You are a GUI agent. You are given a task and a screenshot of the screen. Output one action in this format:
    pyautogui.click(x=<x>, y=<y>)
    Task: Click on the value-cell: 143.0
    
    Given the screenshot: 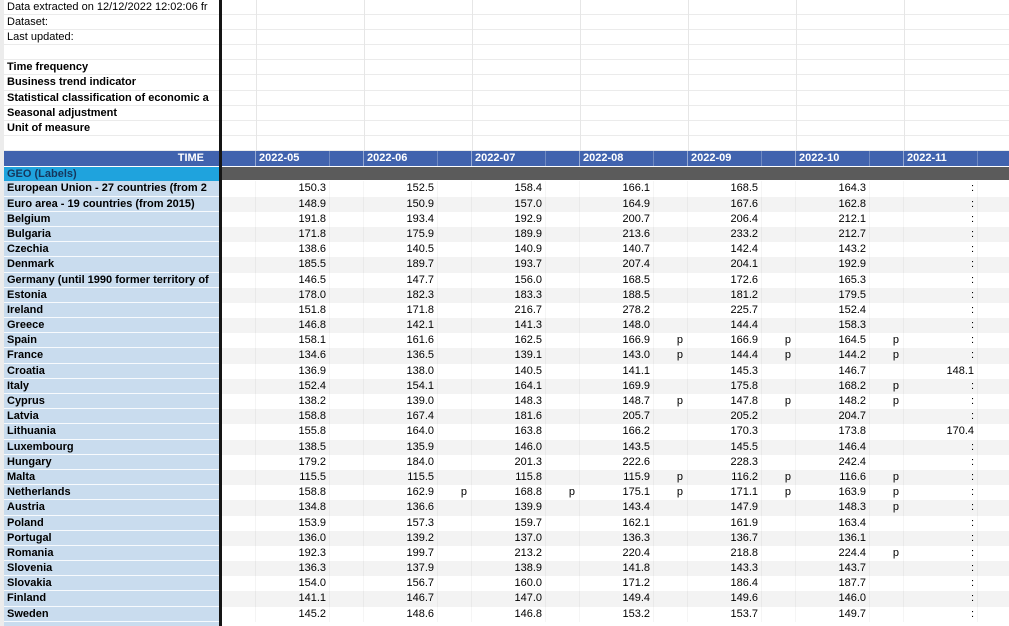 What is the action you would take?
    pyautogui.click(x=617, y=356)
    